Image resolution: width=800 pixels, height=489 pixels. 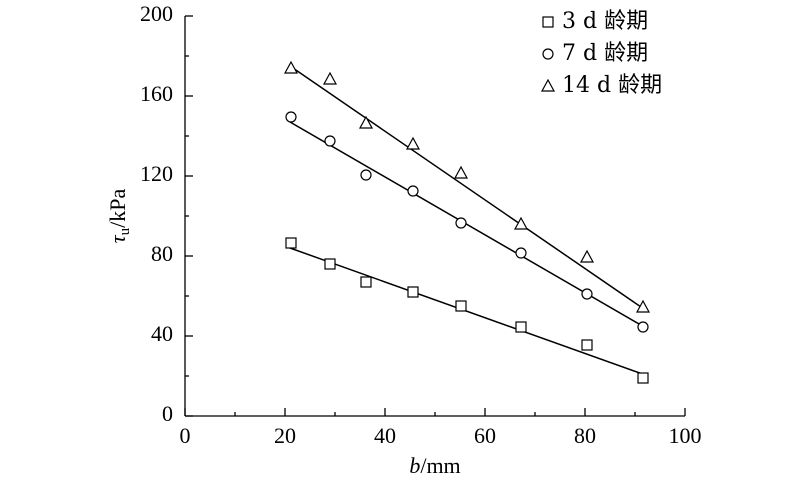 I want to click on y-tick-label: 120, so click(x=156, y=173).